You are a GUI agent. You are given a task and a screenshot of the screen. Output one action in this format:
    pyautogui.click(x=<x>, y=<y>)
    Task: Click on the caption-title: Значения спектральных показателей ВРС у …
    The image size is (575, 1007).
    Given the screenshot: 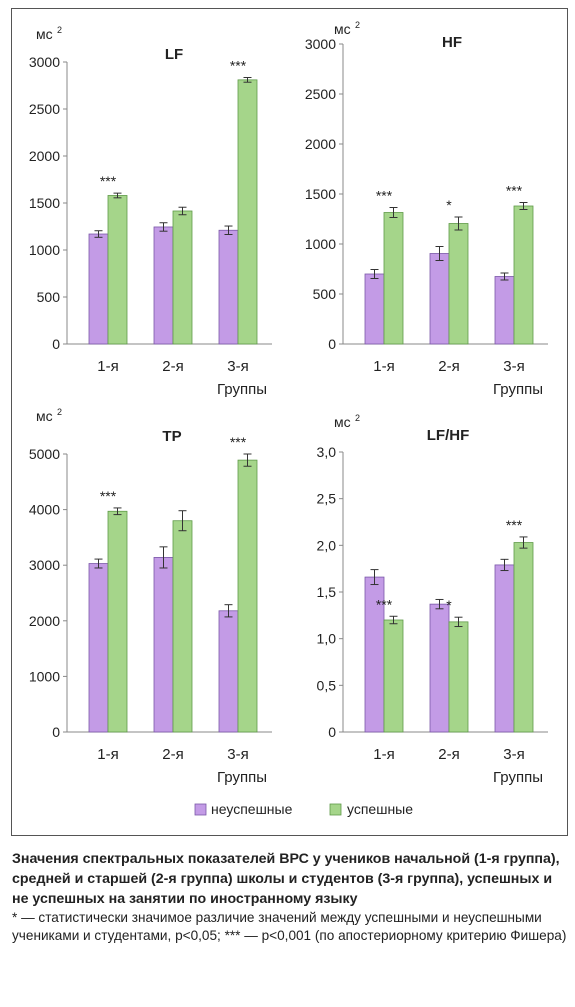 What is the action you would take?
    pyautogui.click(x=286, y=879)
    